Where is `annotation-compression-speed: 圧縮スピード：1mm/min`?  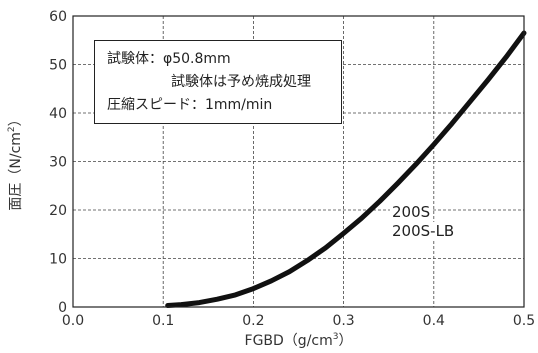
annotation-compression-speed: 圧縮スピード：1mm/min is located at coordinates (190, 105).